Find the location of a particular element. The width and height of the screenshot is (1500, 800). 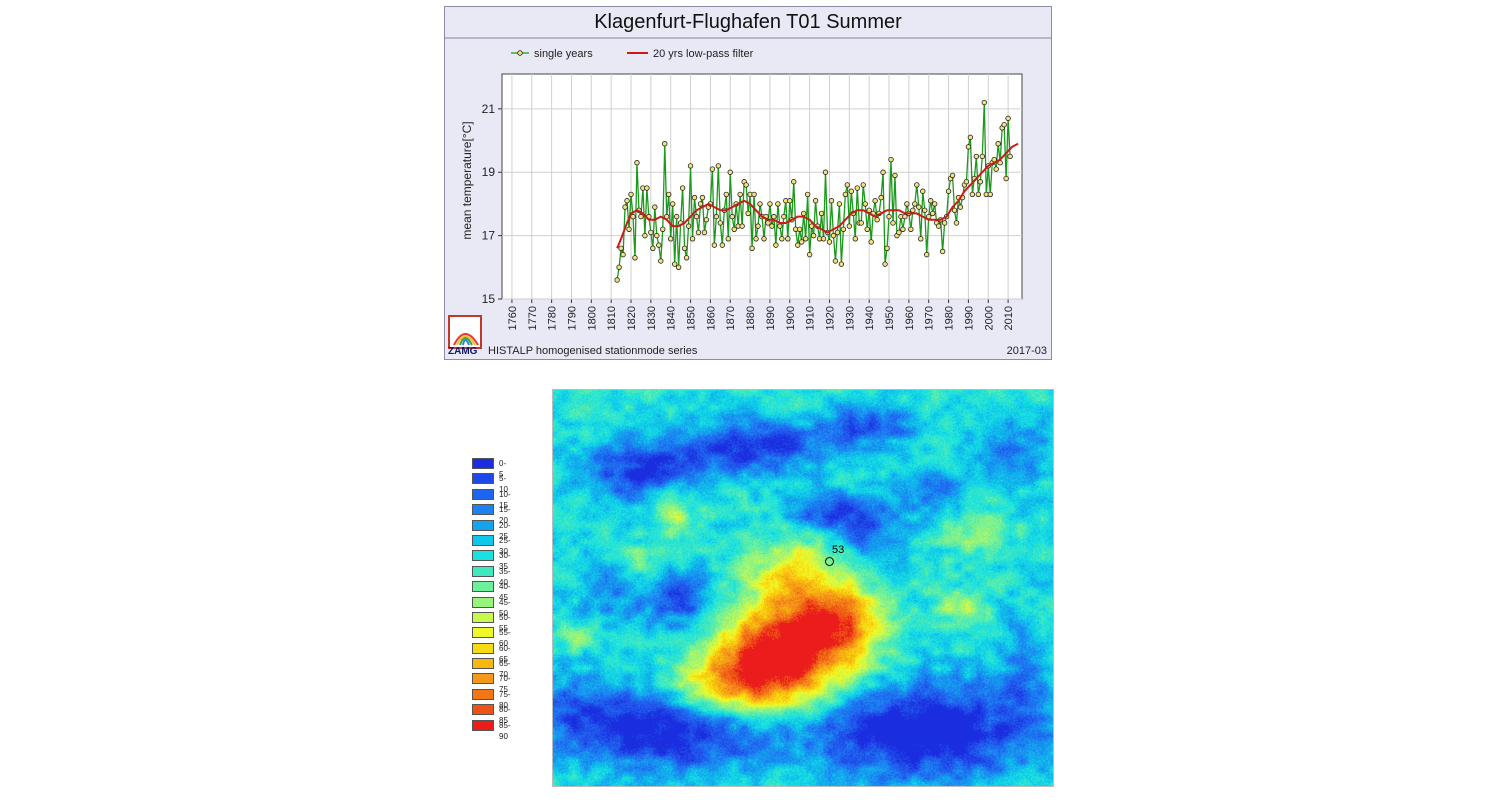

station-label: 53 is located at coordinates (838, 550).